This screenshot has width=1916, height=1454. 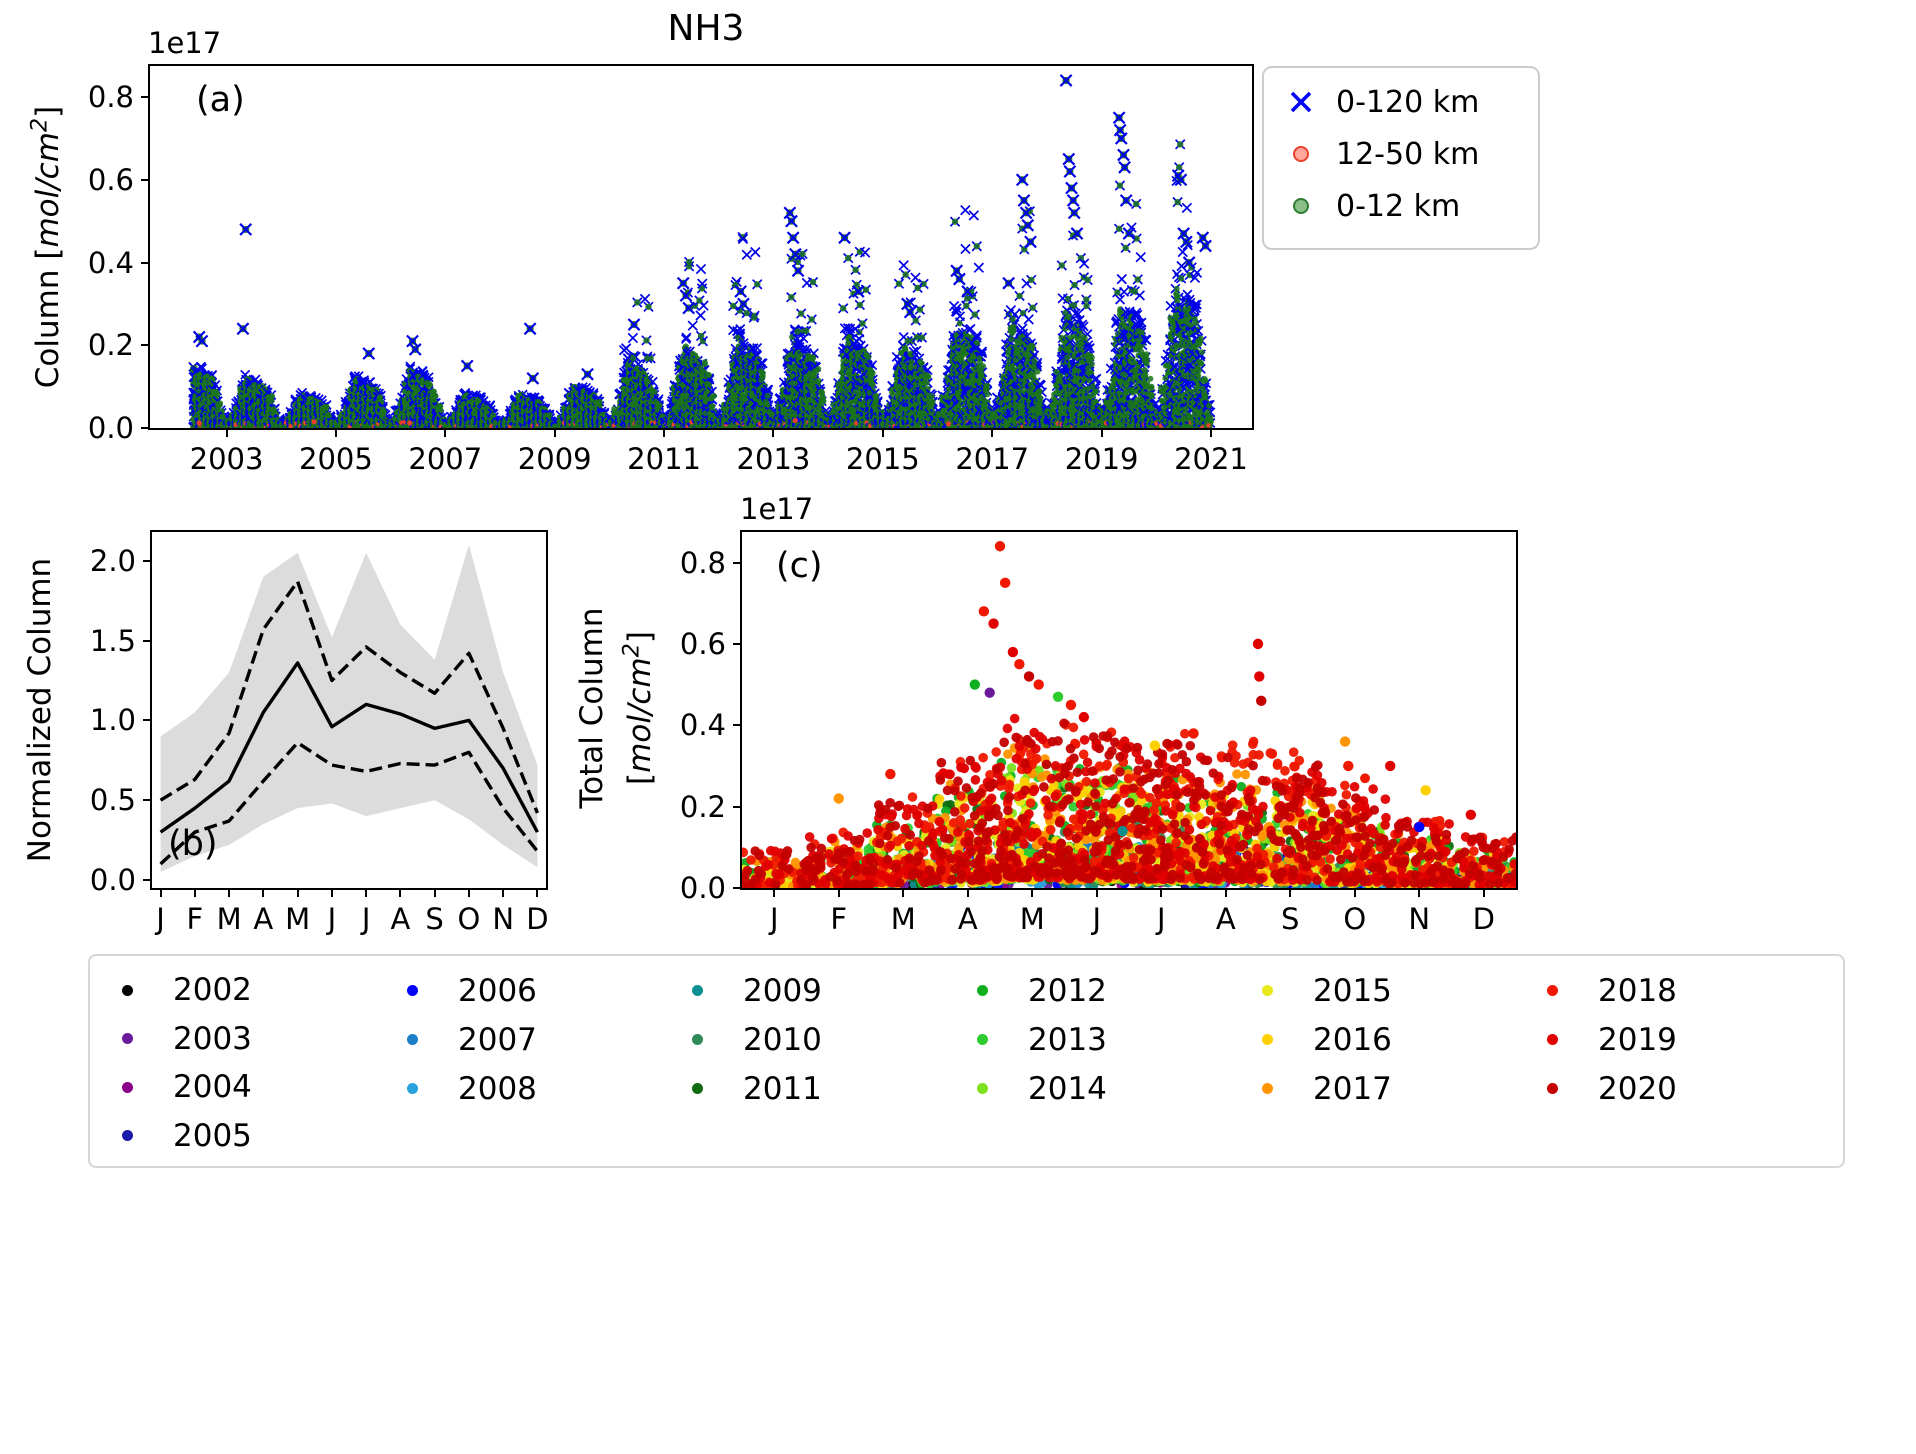 I want to click on dot-marker-icon, so click(x=1301, y=154).